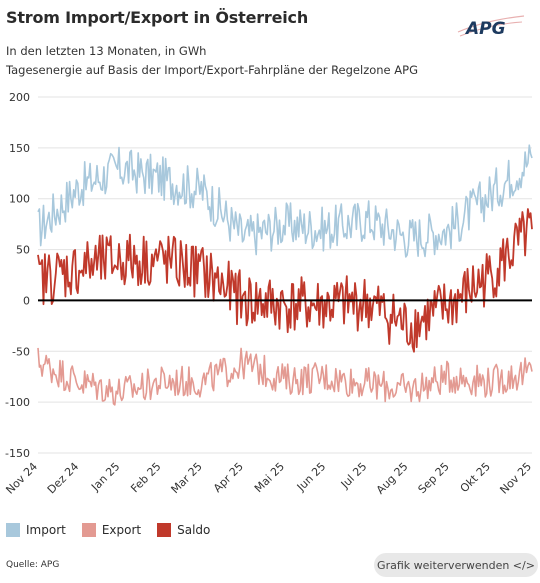  Describe the element at coordinates (515, 478) in the screenshot. I see `x-tick-label: Nov 25` at that location.